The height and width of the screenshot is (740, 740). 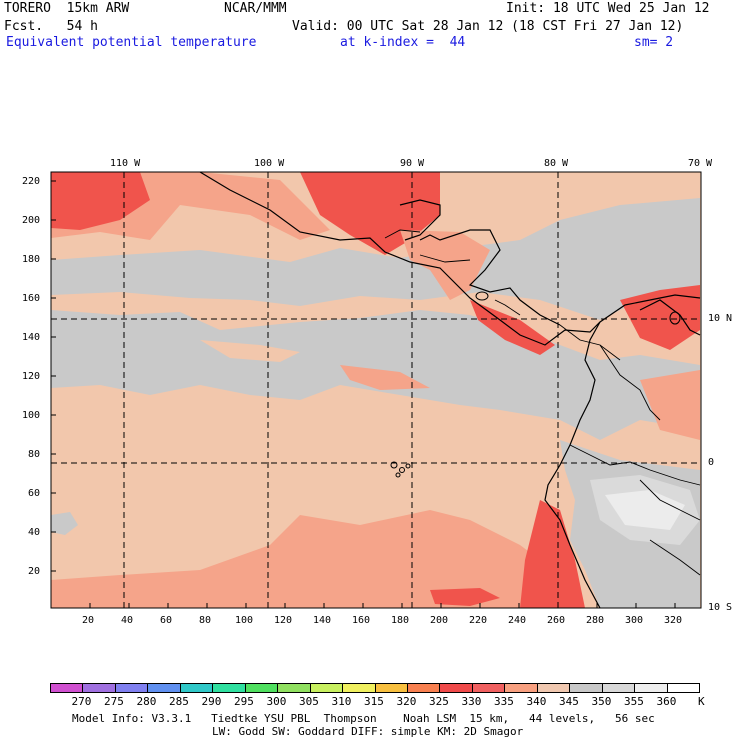 I want to click on border-guatemala, so click(x=402, y=234).